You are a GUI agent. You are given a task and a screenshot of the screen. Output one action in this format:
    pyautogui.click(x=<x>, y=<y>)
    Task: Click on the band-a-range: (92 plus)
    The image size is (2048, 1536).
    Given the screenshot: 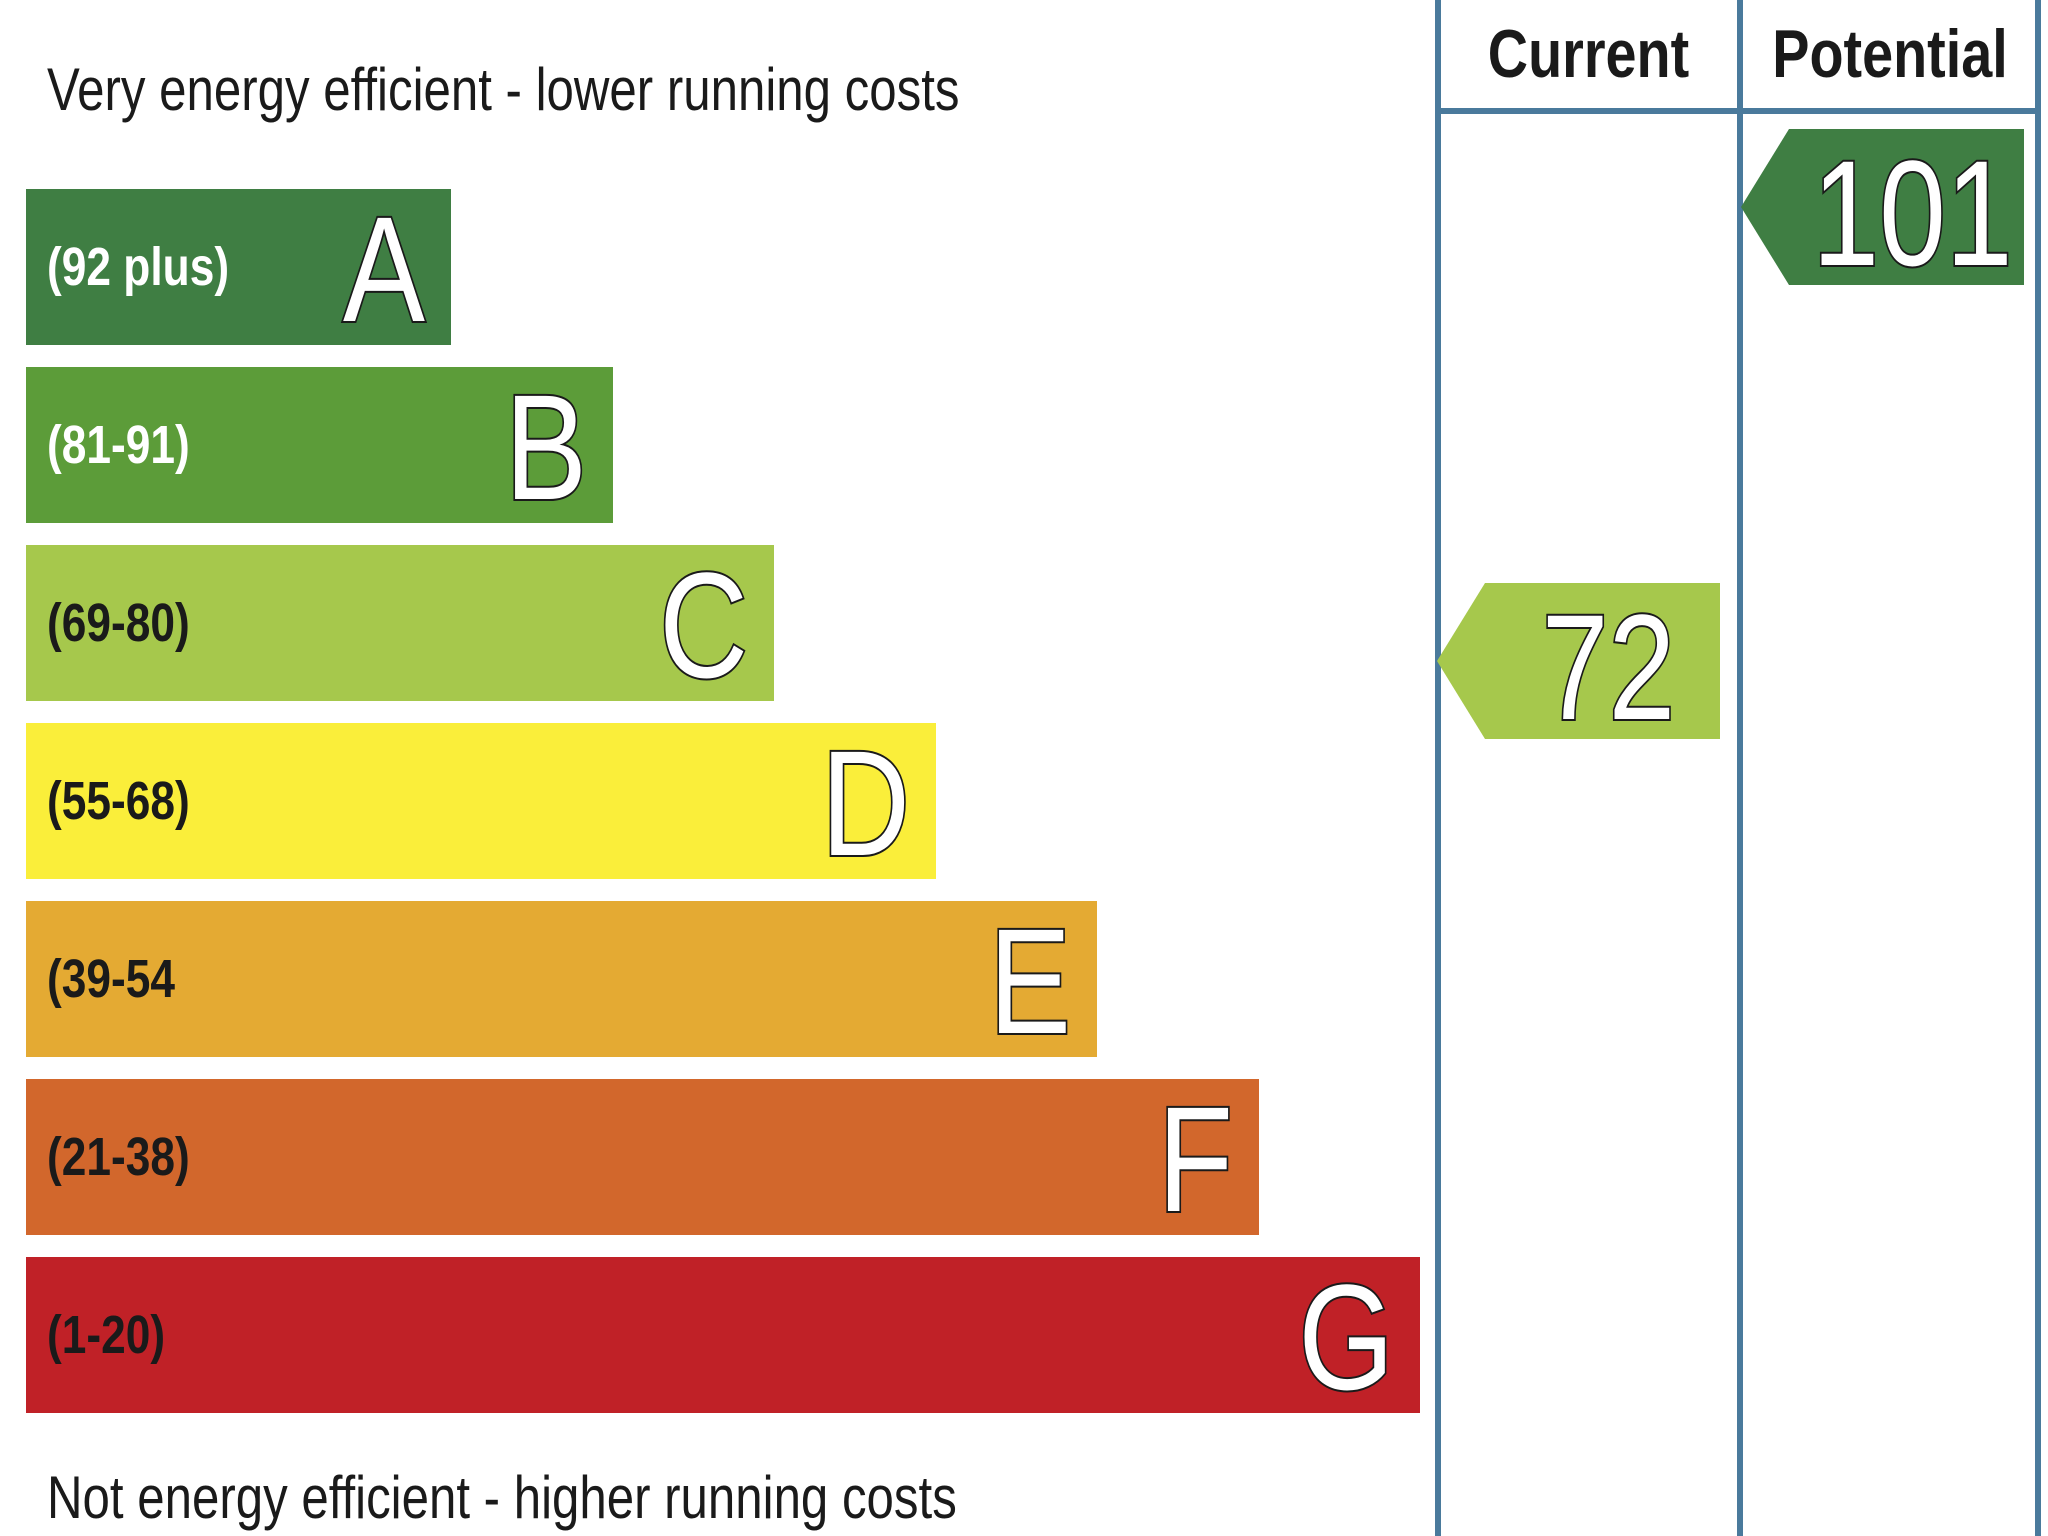 What is the action you would take?
    pyautogui.click(x=138, y=267)
    